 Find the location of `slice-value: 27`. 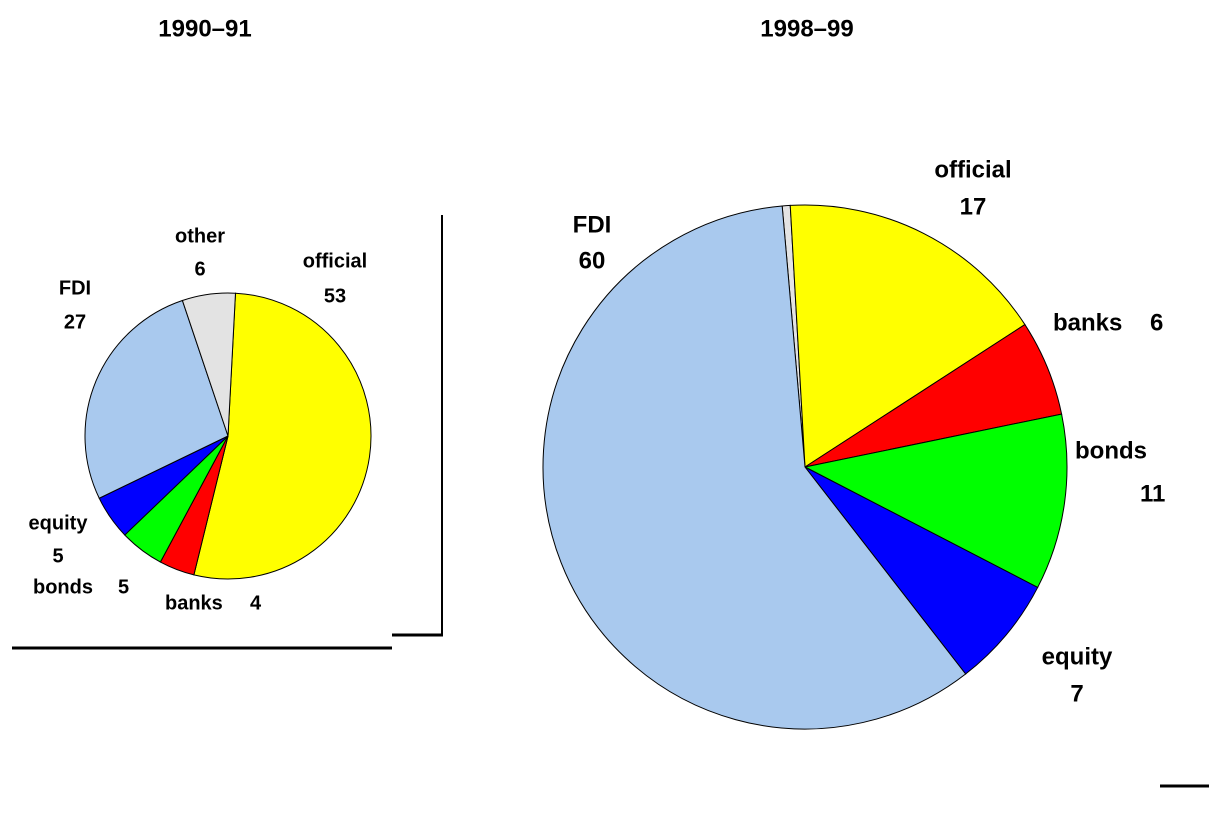

slice-value: 27 is located at coordinates (75, 322).